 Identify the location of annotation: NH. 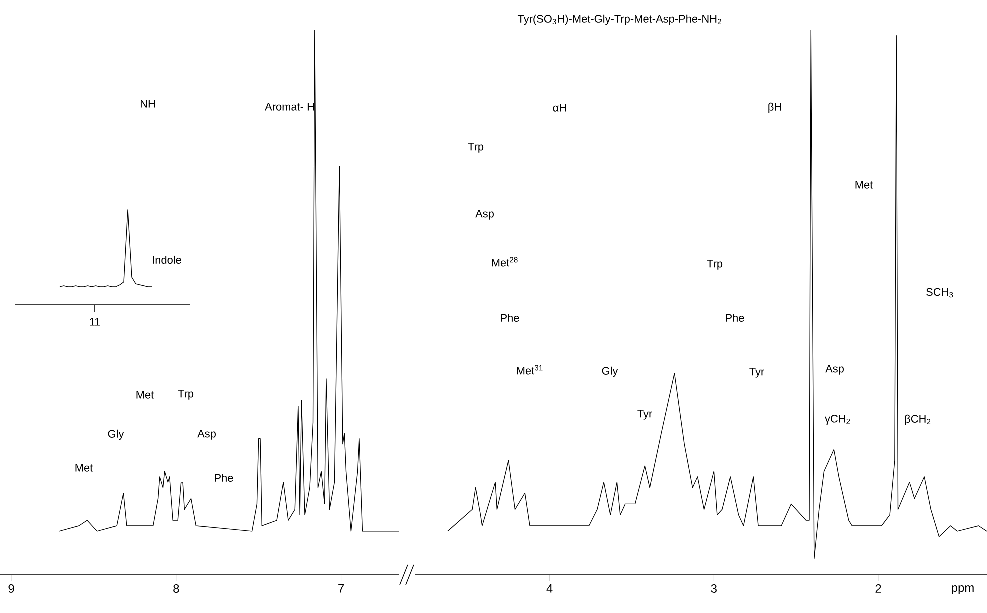
(148, 104).